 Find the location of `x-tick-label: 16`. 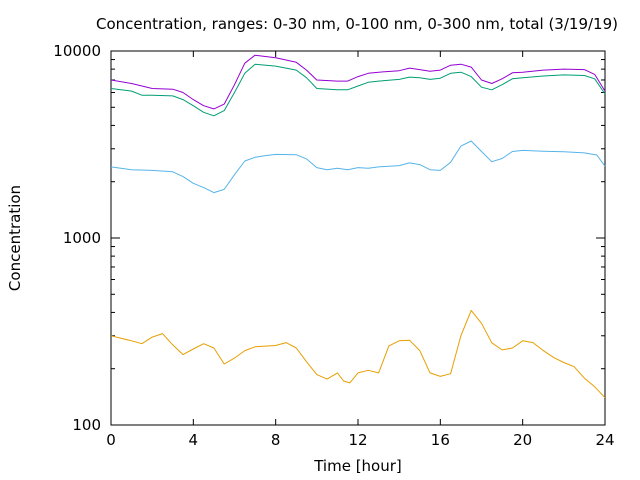

x-tick-label: 16 is located at coordinates (440, 440).